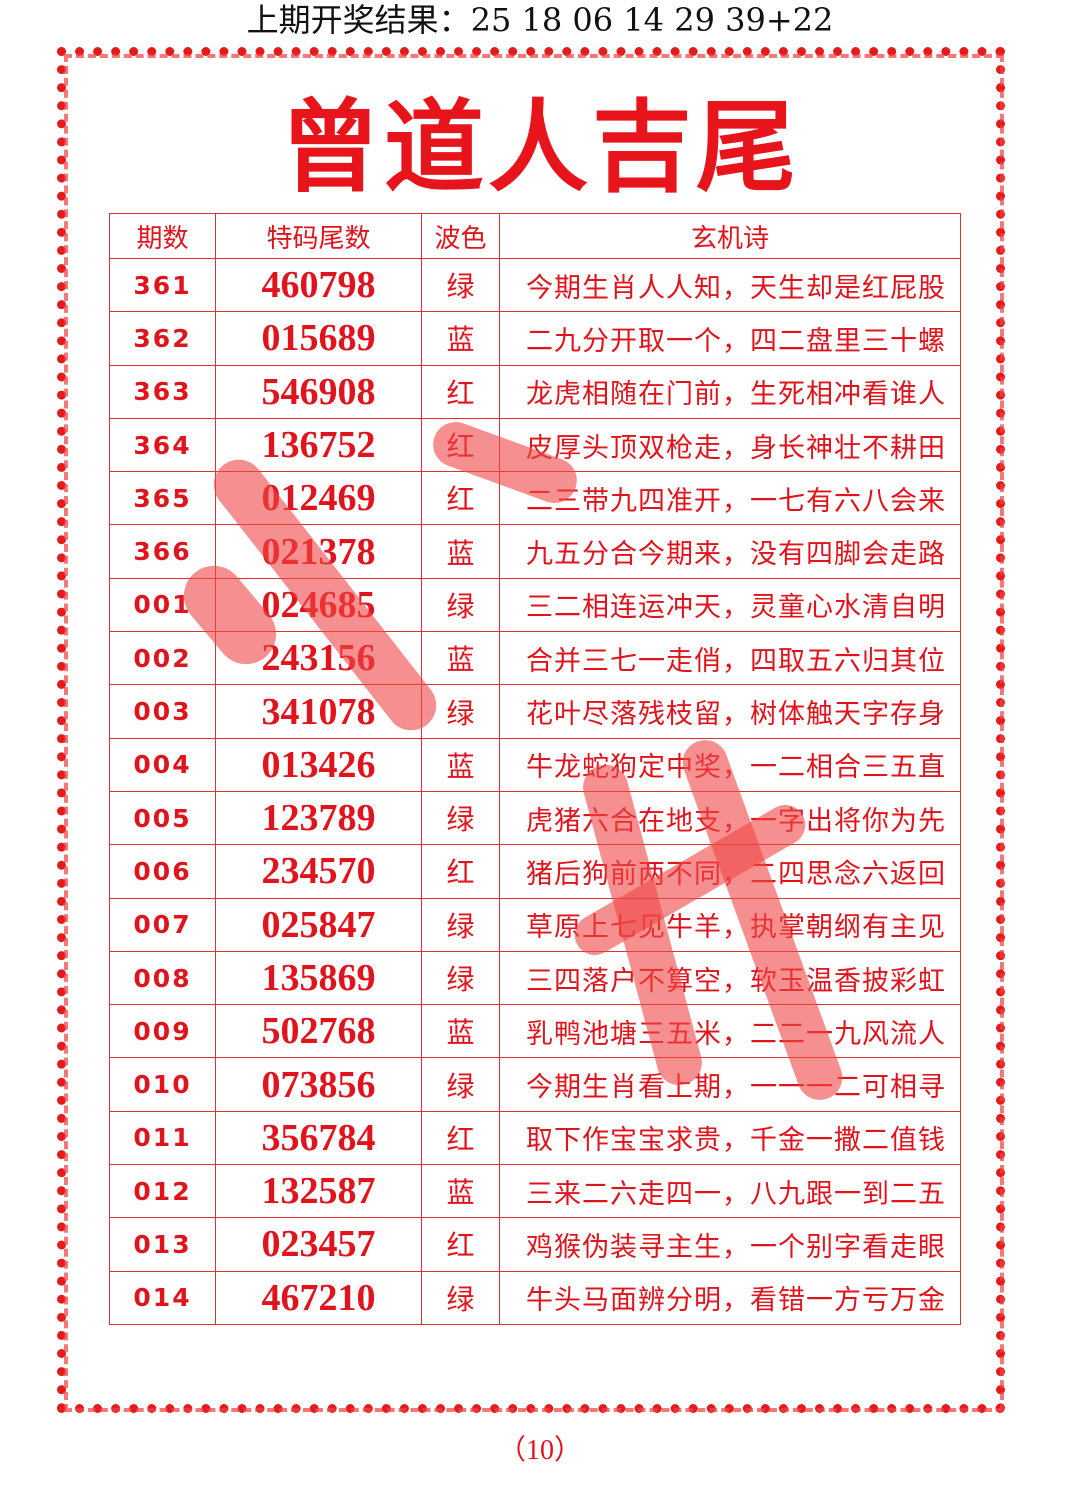 Image resolution: width=1080 pixels, height=1485 pixels. Describe the element at coordinates (318, 605) in the screenshot. I see `tail-numbers-cell: 024685` at that location.